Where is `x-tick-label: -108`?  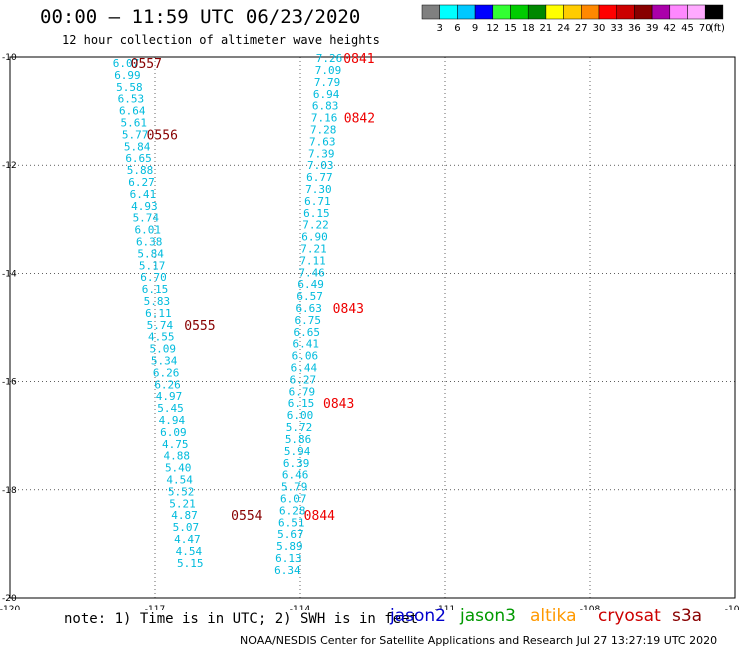
x-tick-label: -108 is located at coordinates (590, 607).